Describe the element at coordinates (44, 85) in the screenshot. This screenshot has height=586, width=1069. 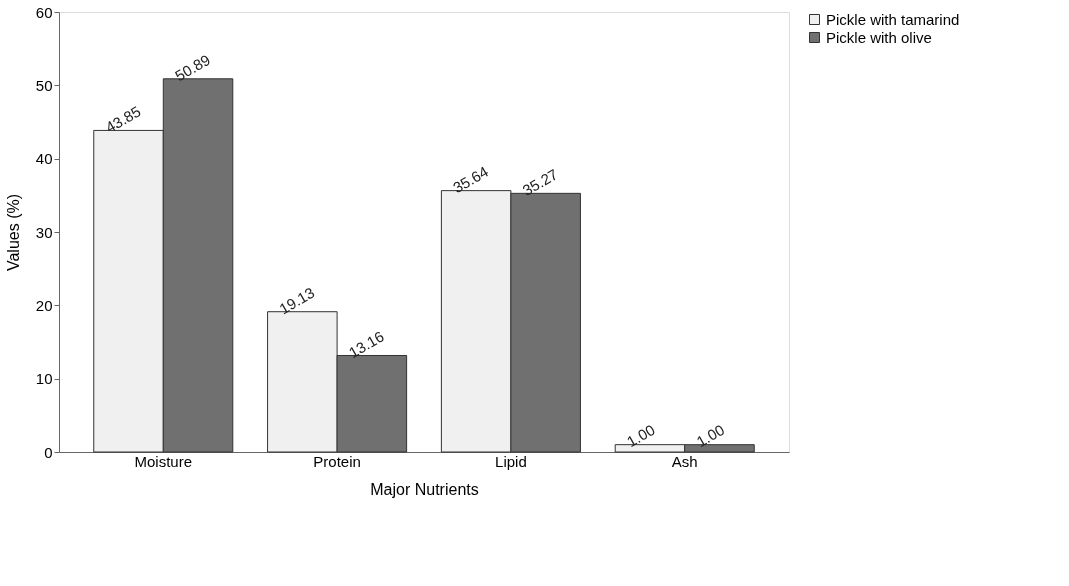
I see `y-tick-label: 50` at that location.